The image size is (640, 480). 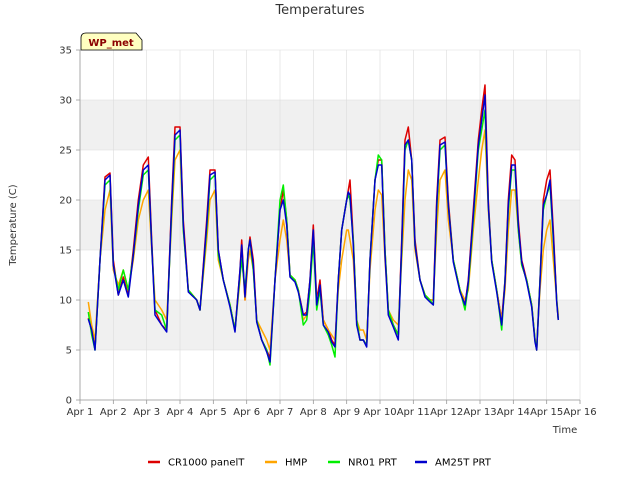 I want to click on x-tick-label: Apr 1, so click(x=80, y=412).